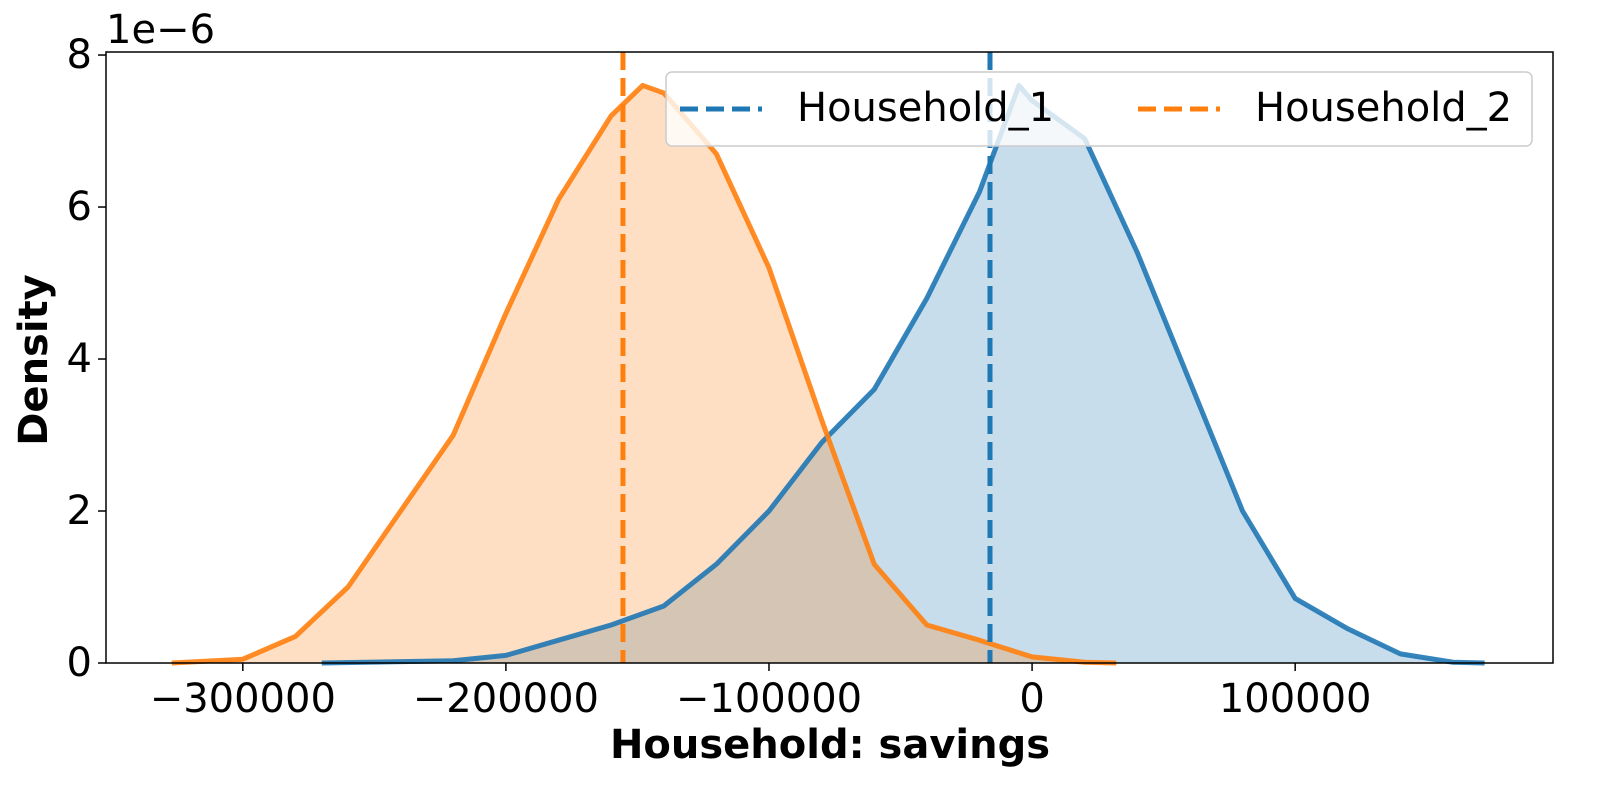 The height and width of the screenshot is (800, 1600). What do you see at coordinates (506, 699) in the screenshot?
I see `x-tick-label: −200000` at bounding box center [506, 699].